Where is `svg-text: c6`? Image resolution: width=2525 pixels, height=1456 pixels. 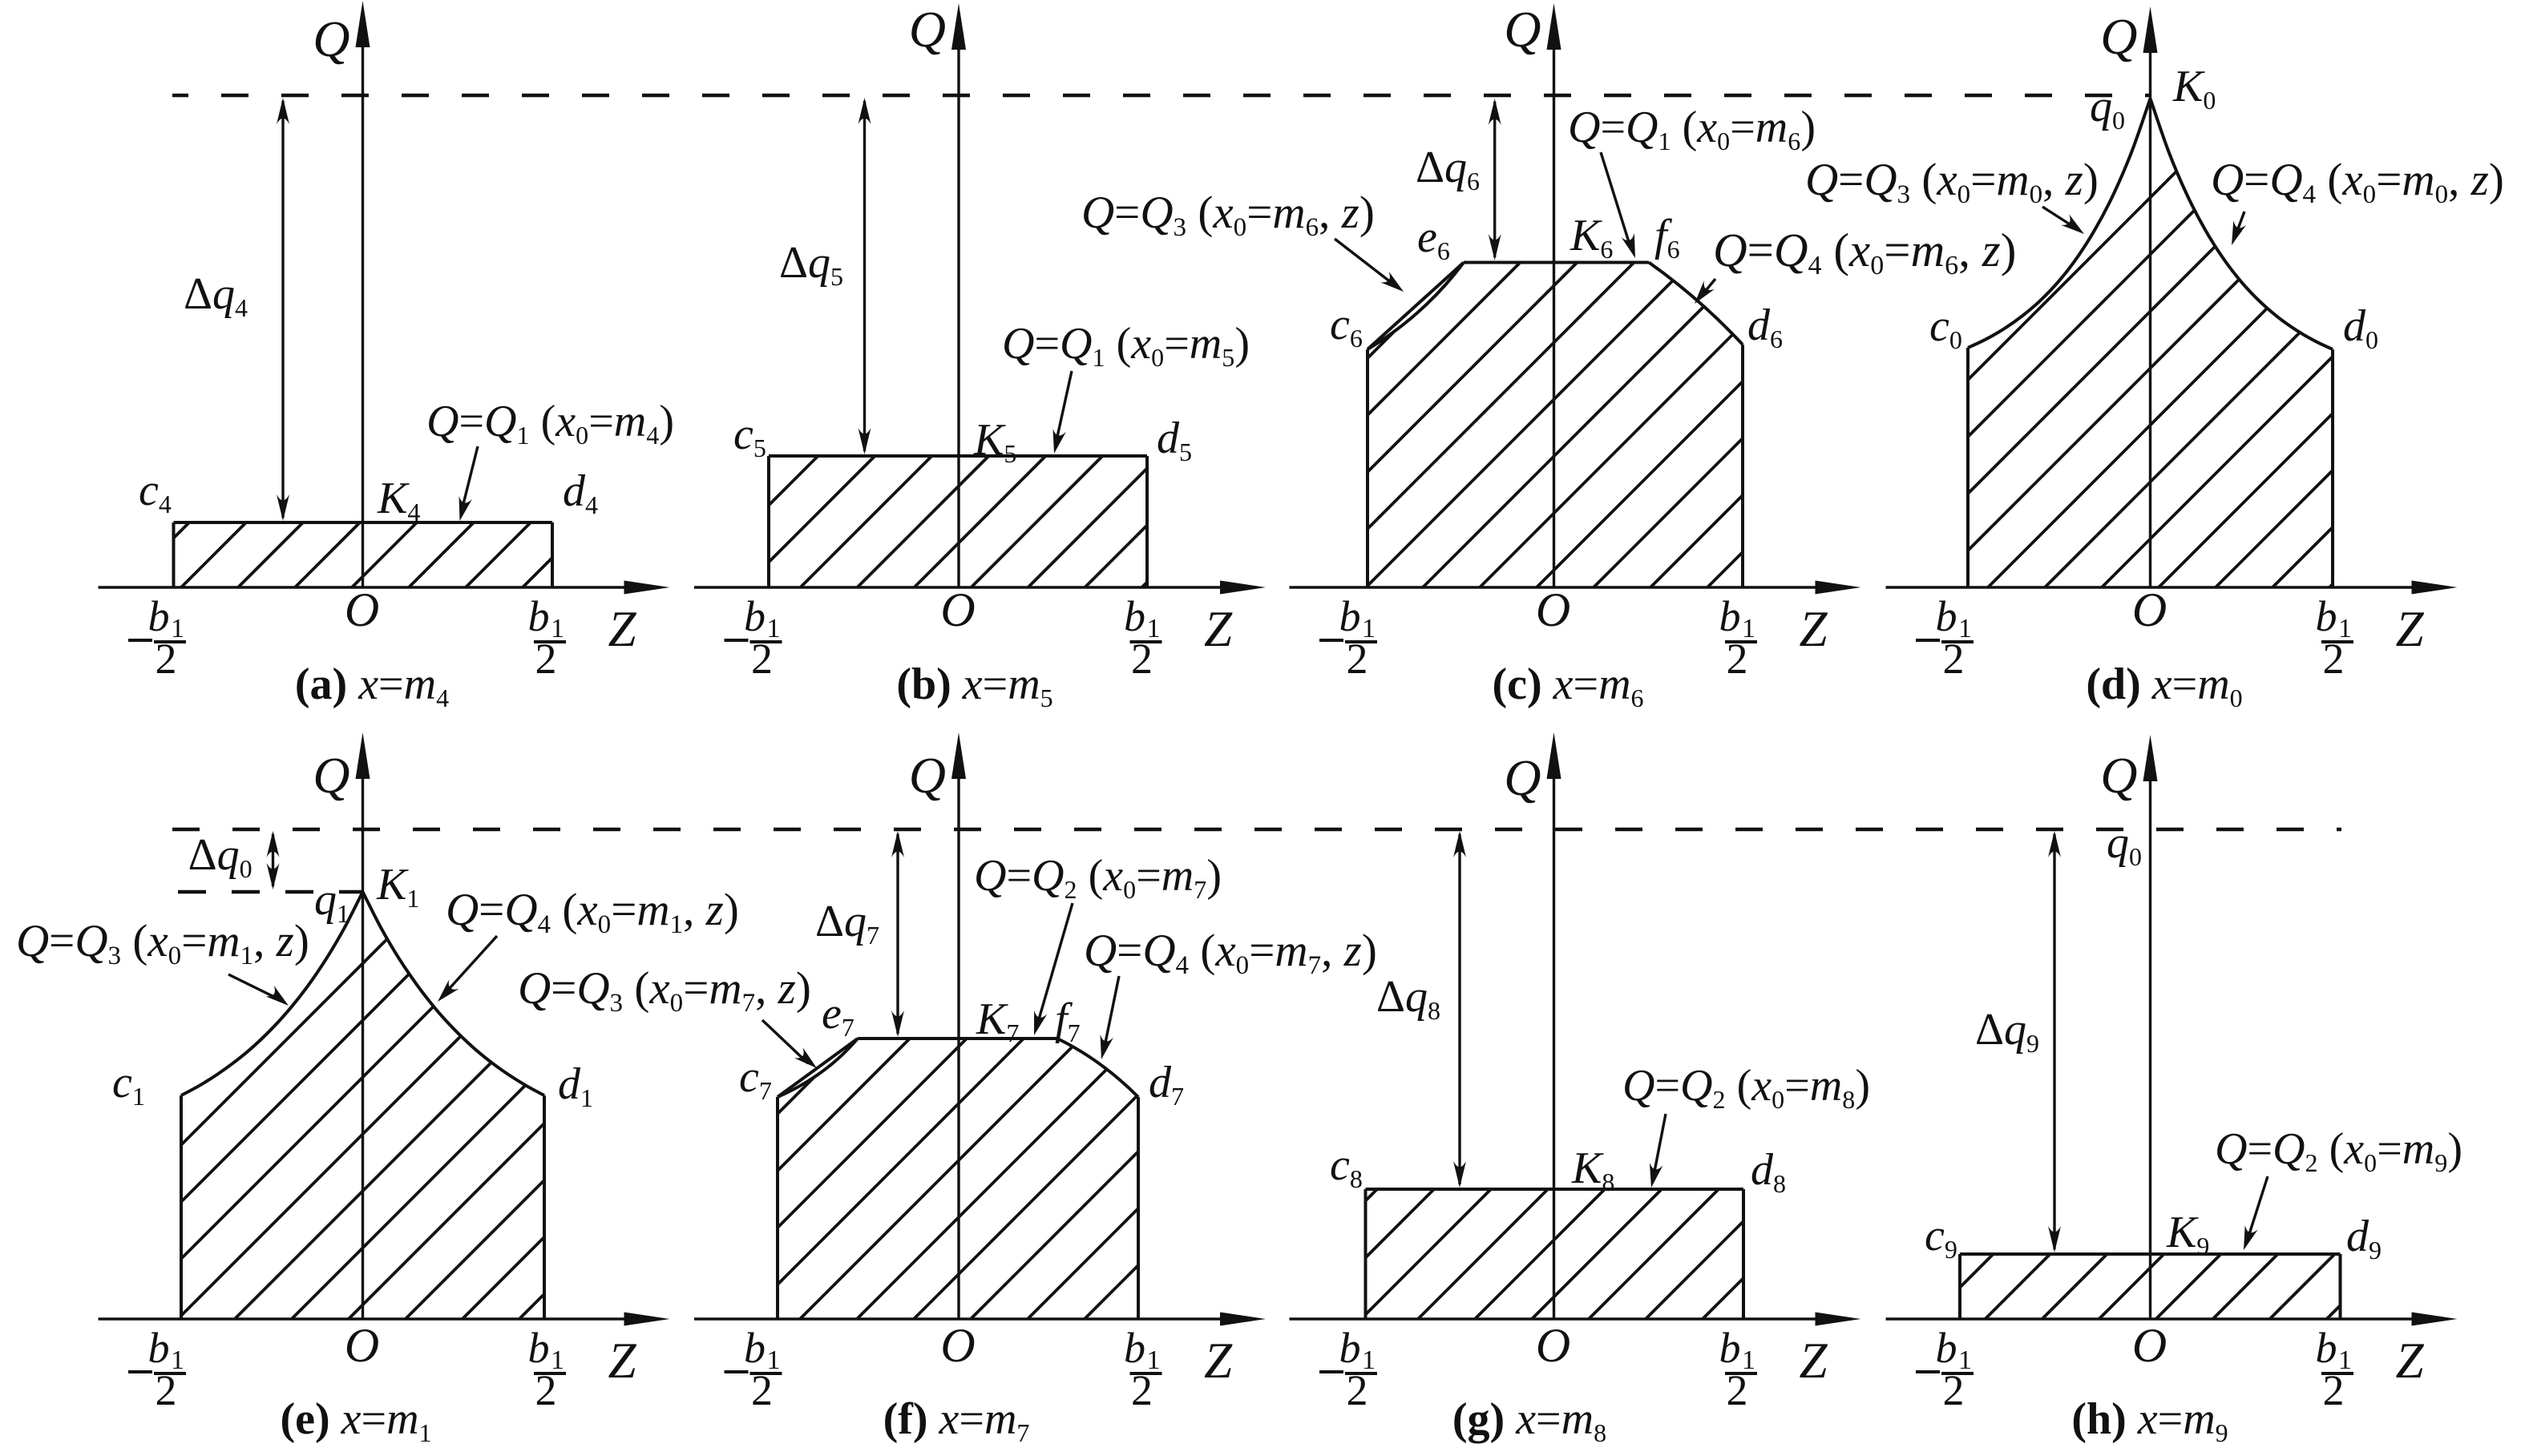 svg-text: c6 is located at coordinates (1346, 327).